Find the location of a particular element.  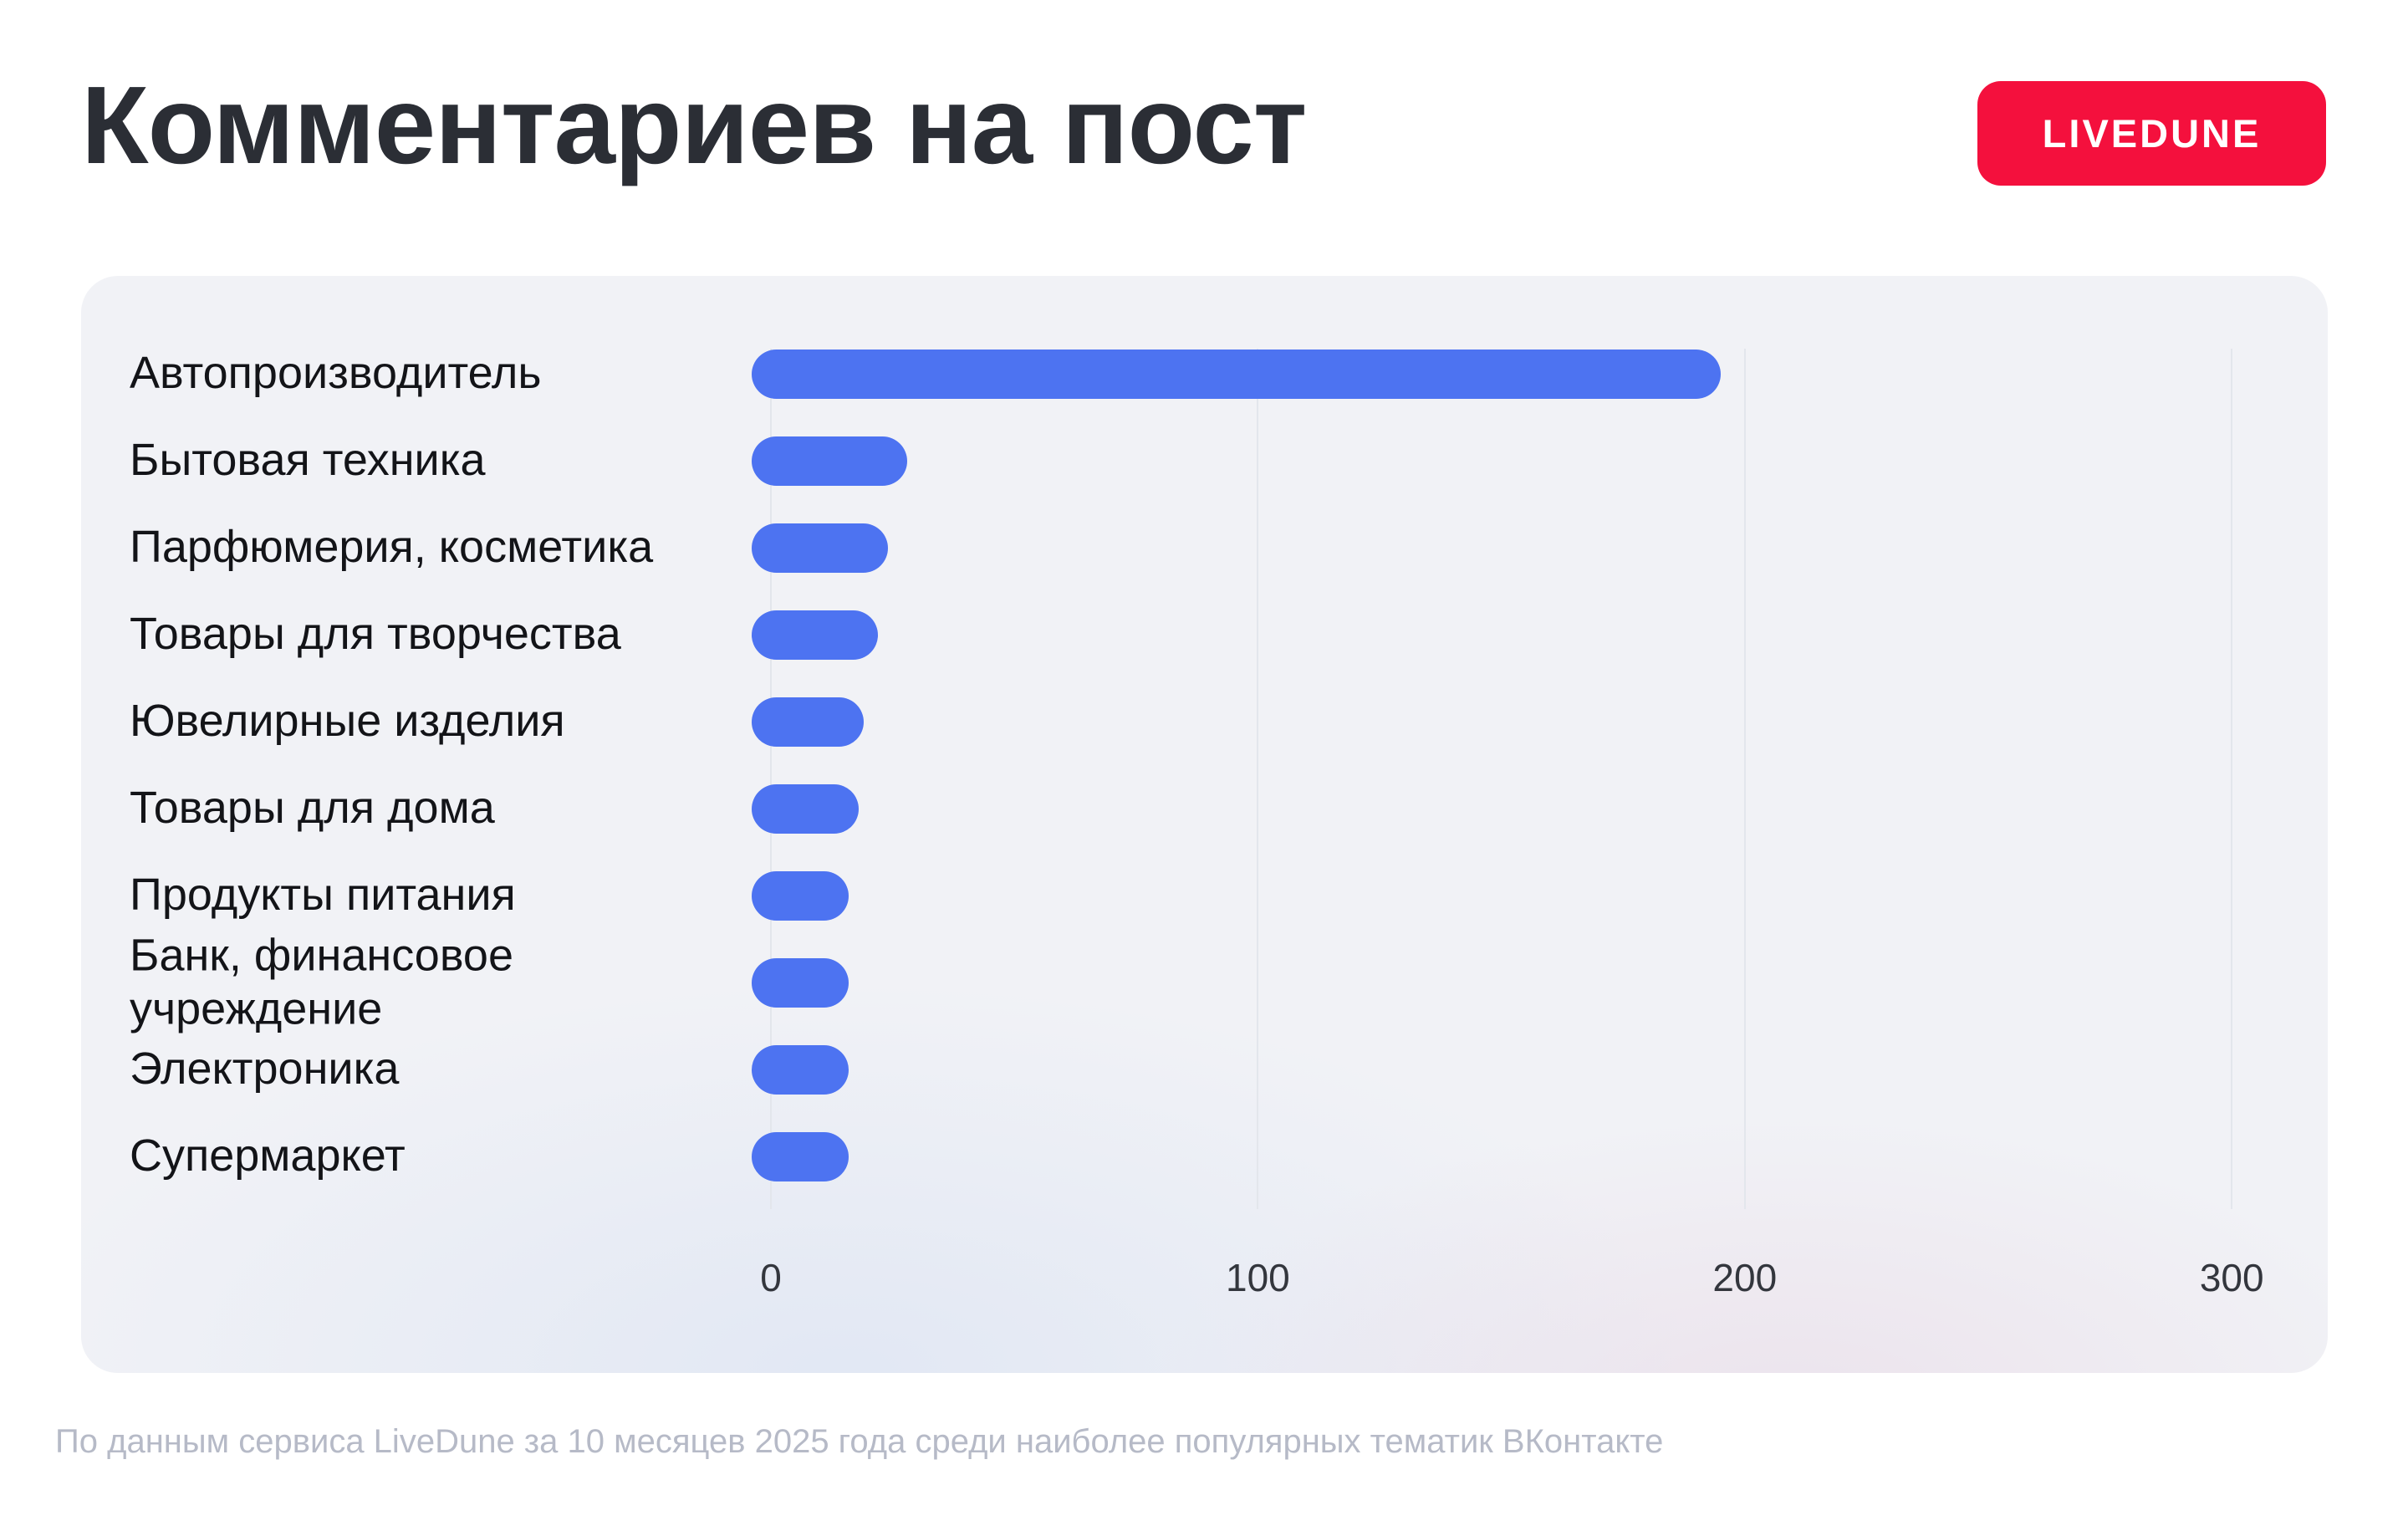

category-label: Ювелирные изделия is located at coordinates (348, 721).